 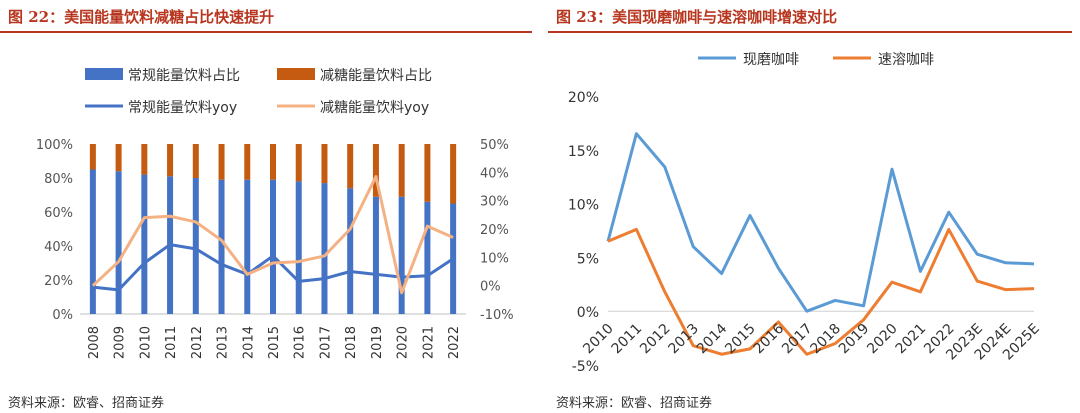 I want to click on legend-label: 减糖能量饮料占比, so click(x=376, y=76).